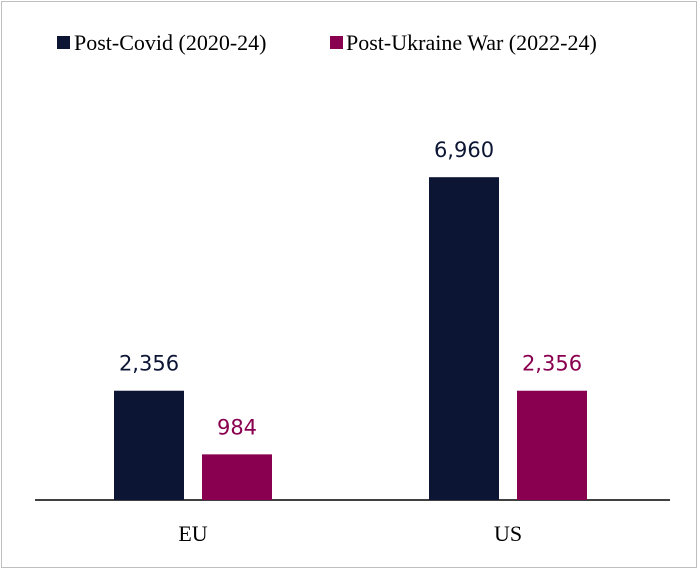 The image size is (700, 571). Describe the element at coordinates (464, 339) in the screenshot. I see `bar-us-post-covid` at that location.